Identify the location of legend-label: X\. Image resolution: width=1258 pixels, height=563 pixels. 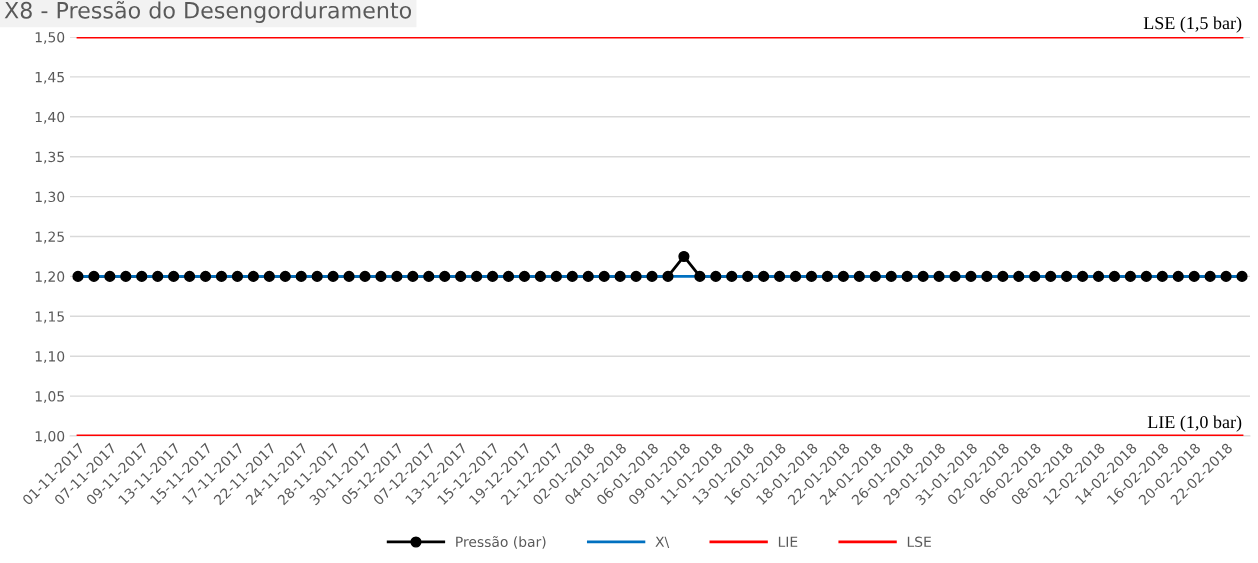
(662, 542).